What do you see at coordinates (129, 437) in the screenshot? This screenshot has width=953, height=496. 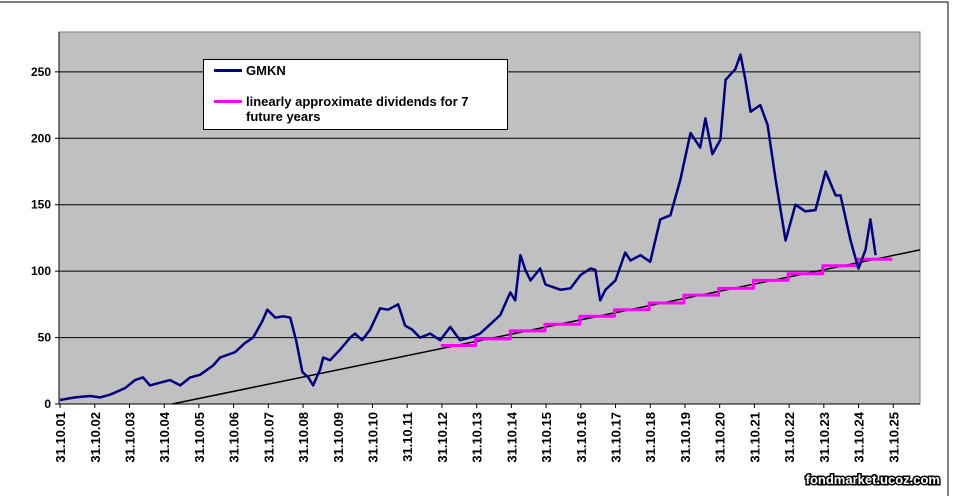 I see `x-tick-label: 31.10.03` at bounding box center [129, 437].